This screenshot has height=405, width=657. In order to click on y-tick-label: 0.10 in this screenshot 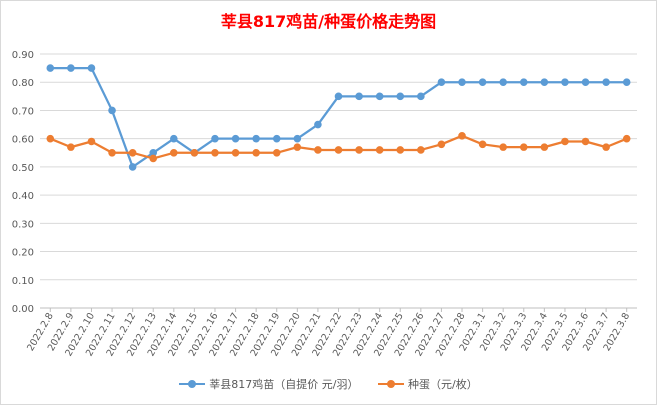, I will do `click(23, 281)`.